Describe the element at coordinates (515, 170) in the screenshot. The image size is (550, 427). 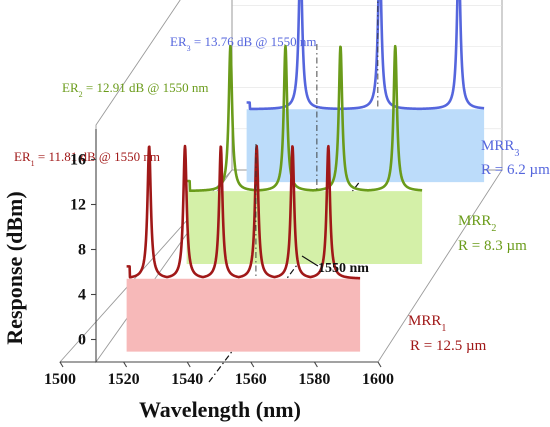
I see `radius-label: R = 6.2 µm` at that location.